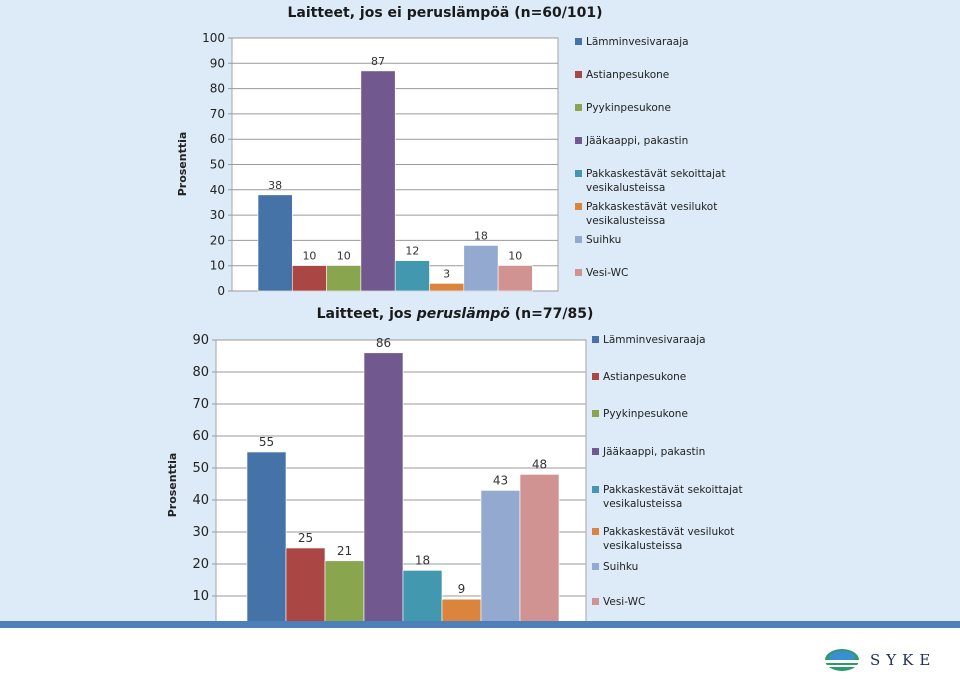 The image size is (960, 681). What do you see at coordinates (903, 660) in the screenshot?
I see `logo-text: SYKE` at bounding box center [903, 660].